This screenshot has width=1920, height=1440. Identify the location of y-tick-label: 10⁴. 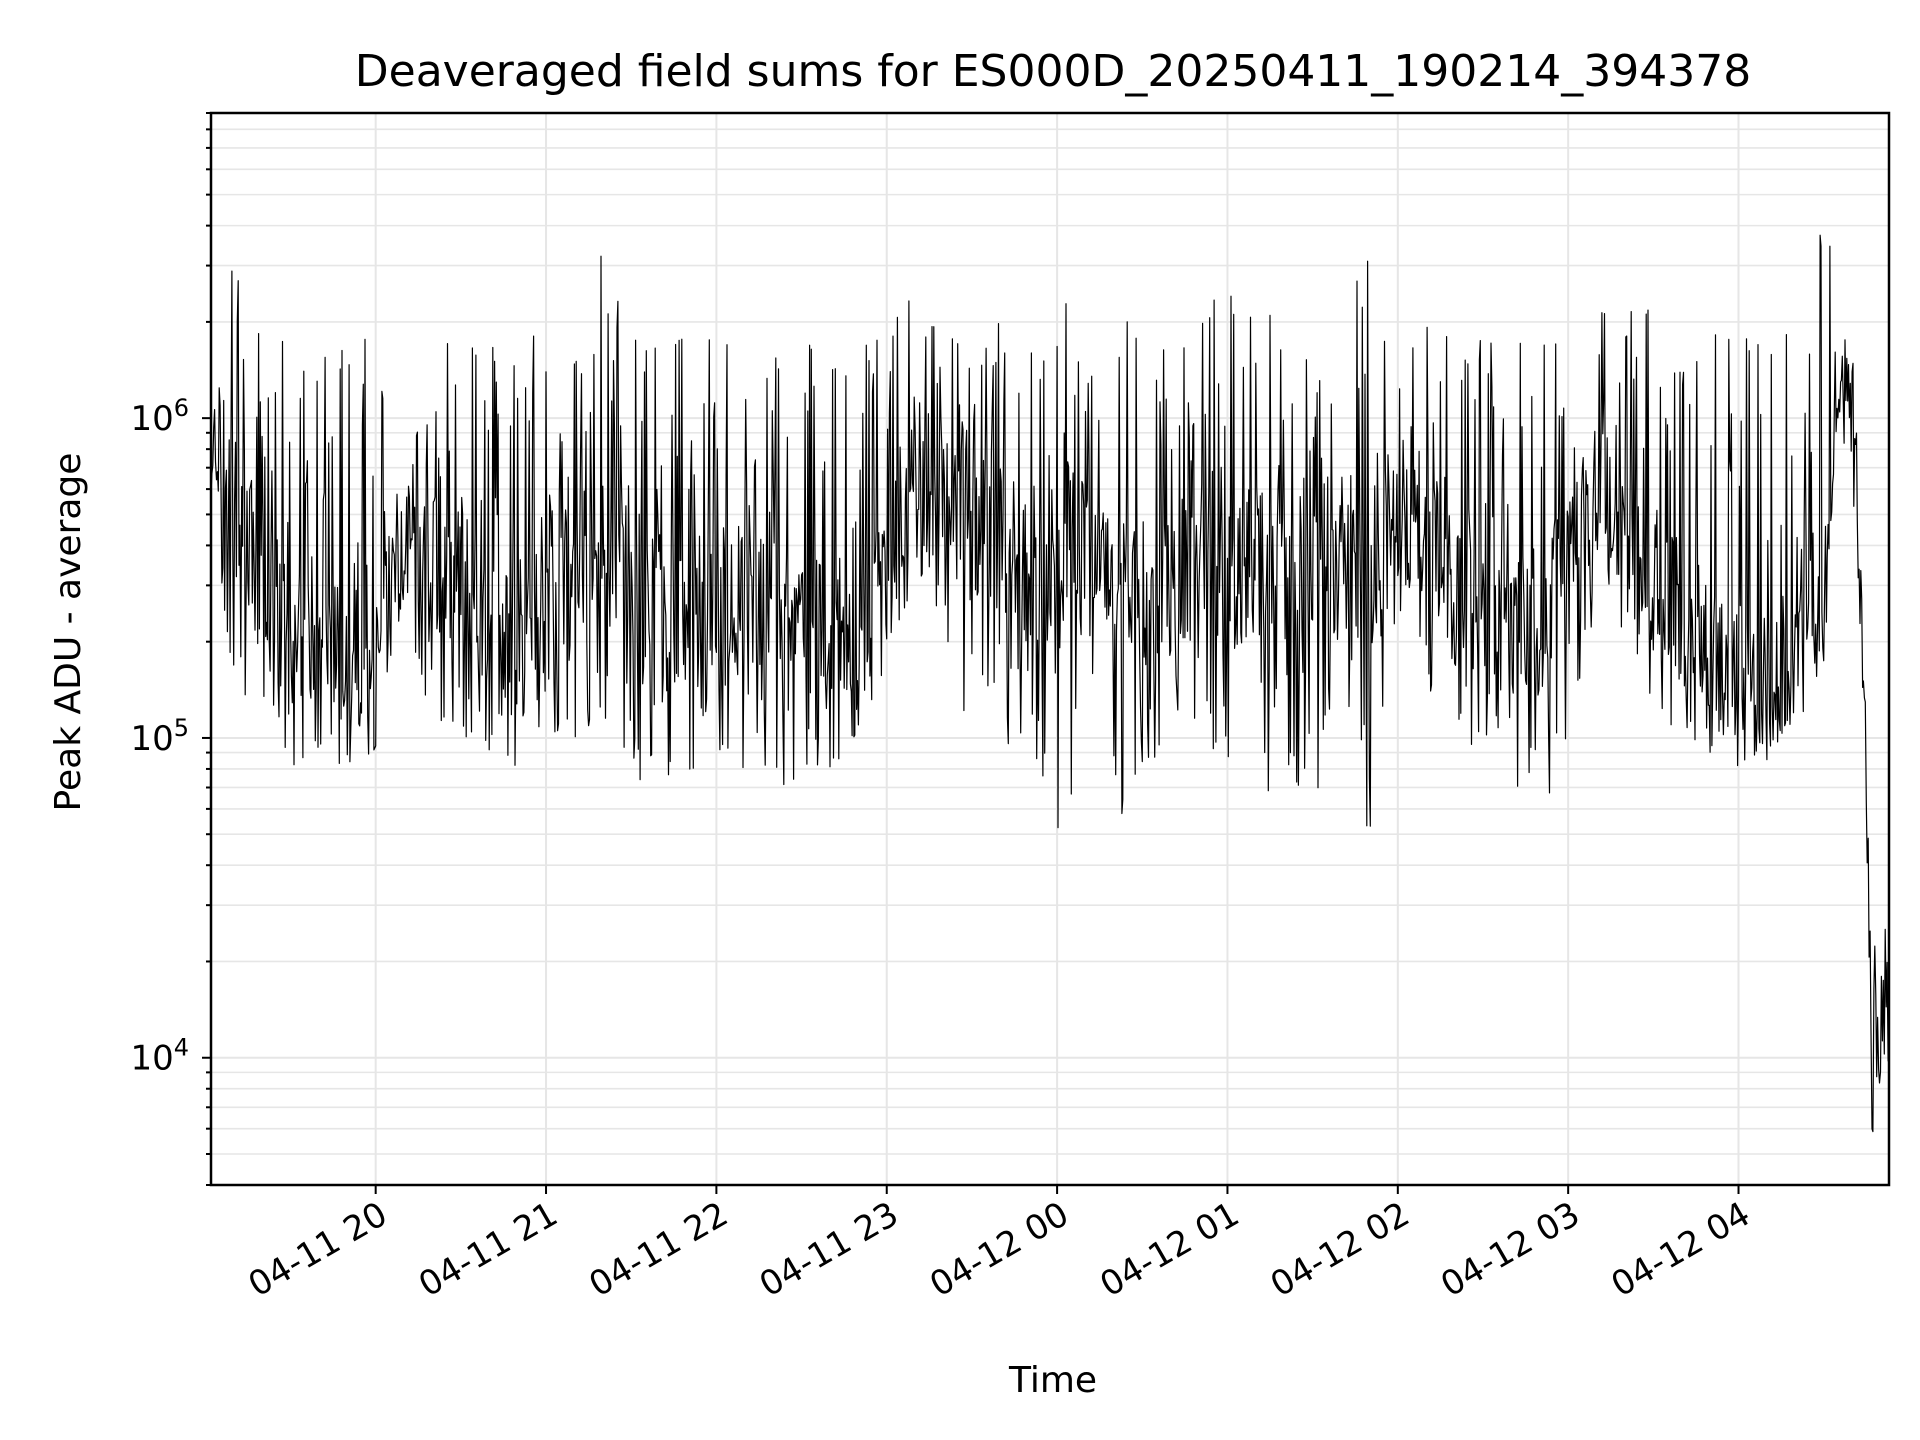
(159, 1056).